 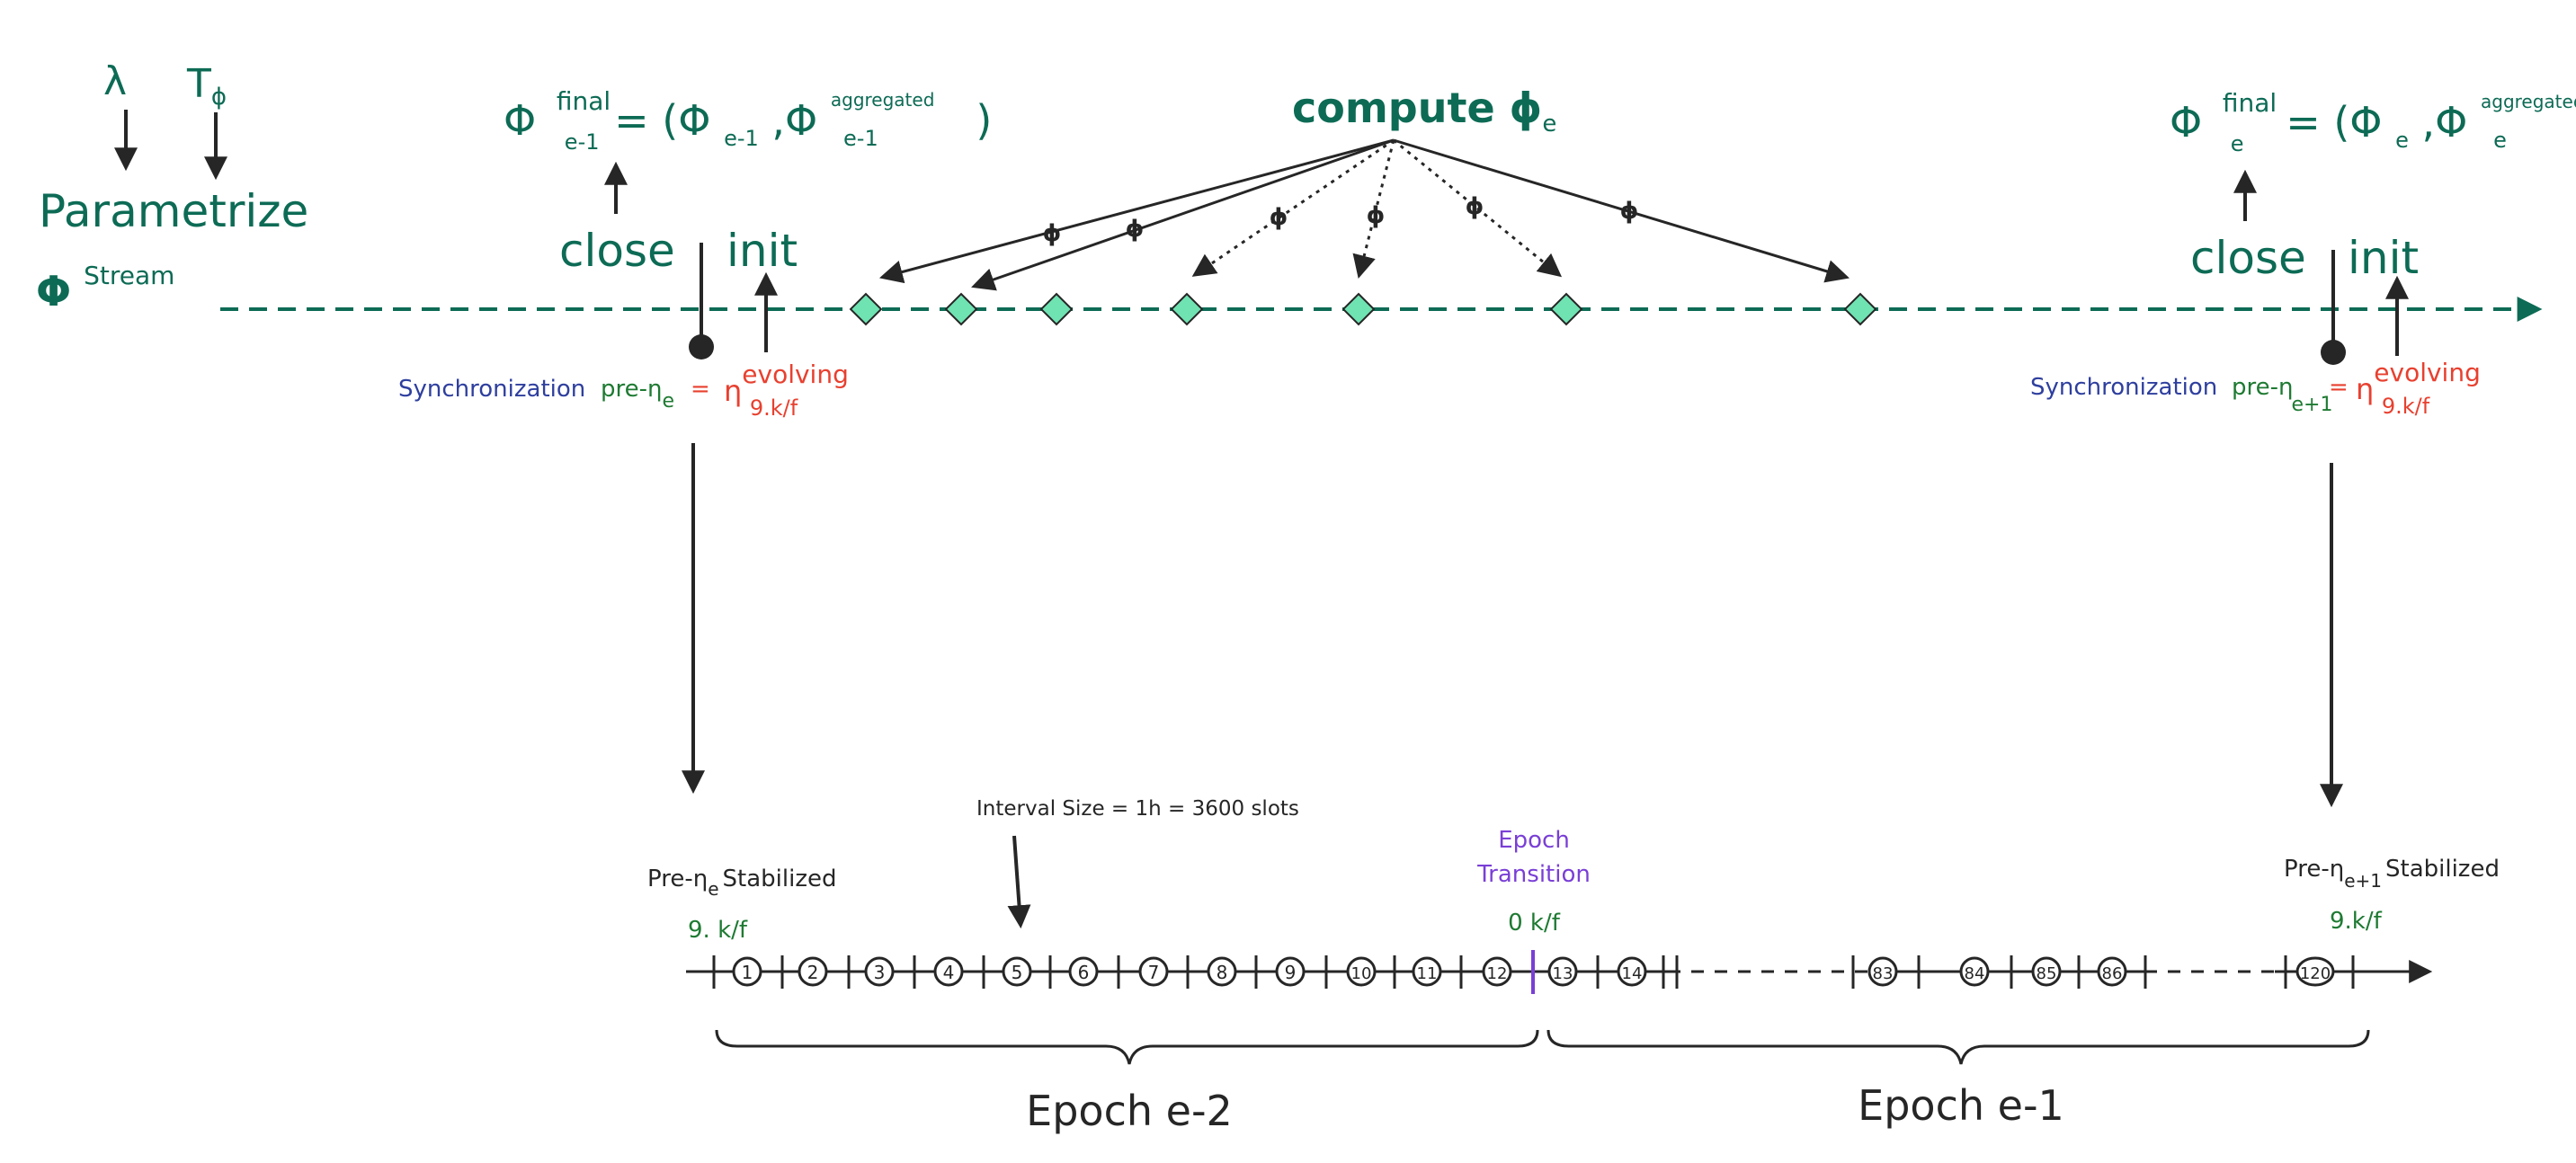 I want to click on slot-label-13: 13, so click(x=1563, y=973).